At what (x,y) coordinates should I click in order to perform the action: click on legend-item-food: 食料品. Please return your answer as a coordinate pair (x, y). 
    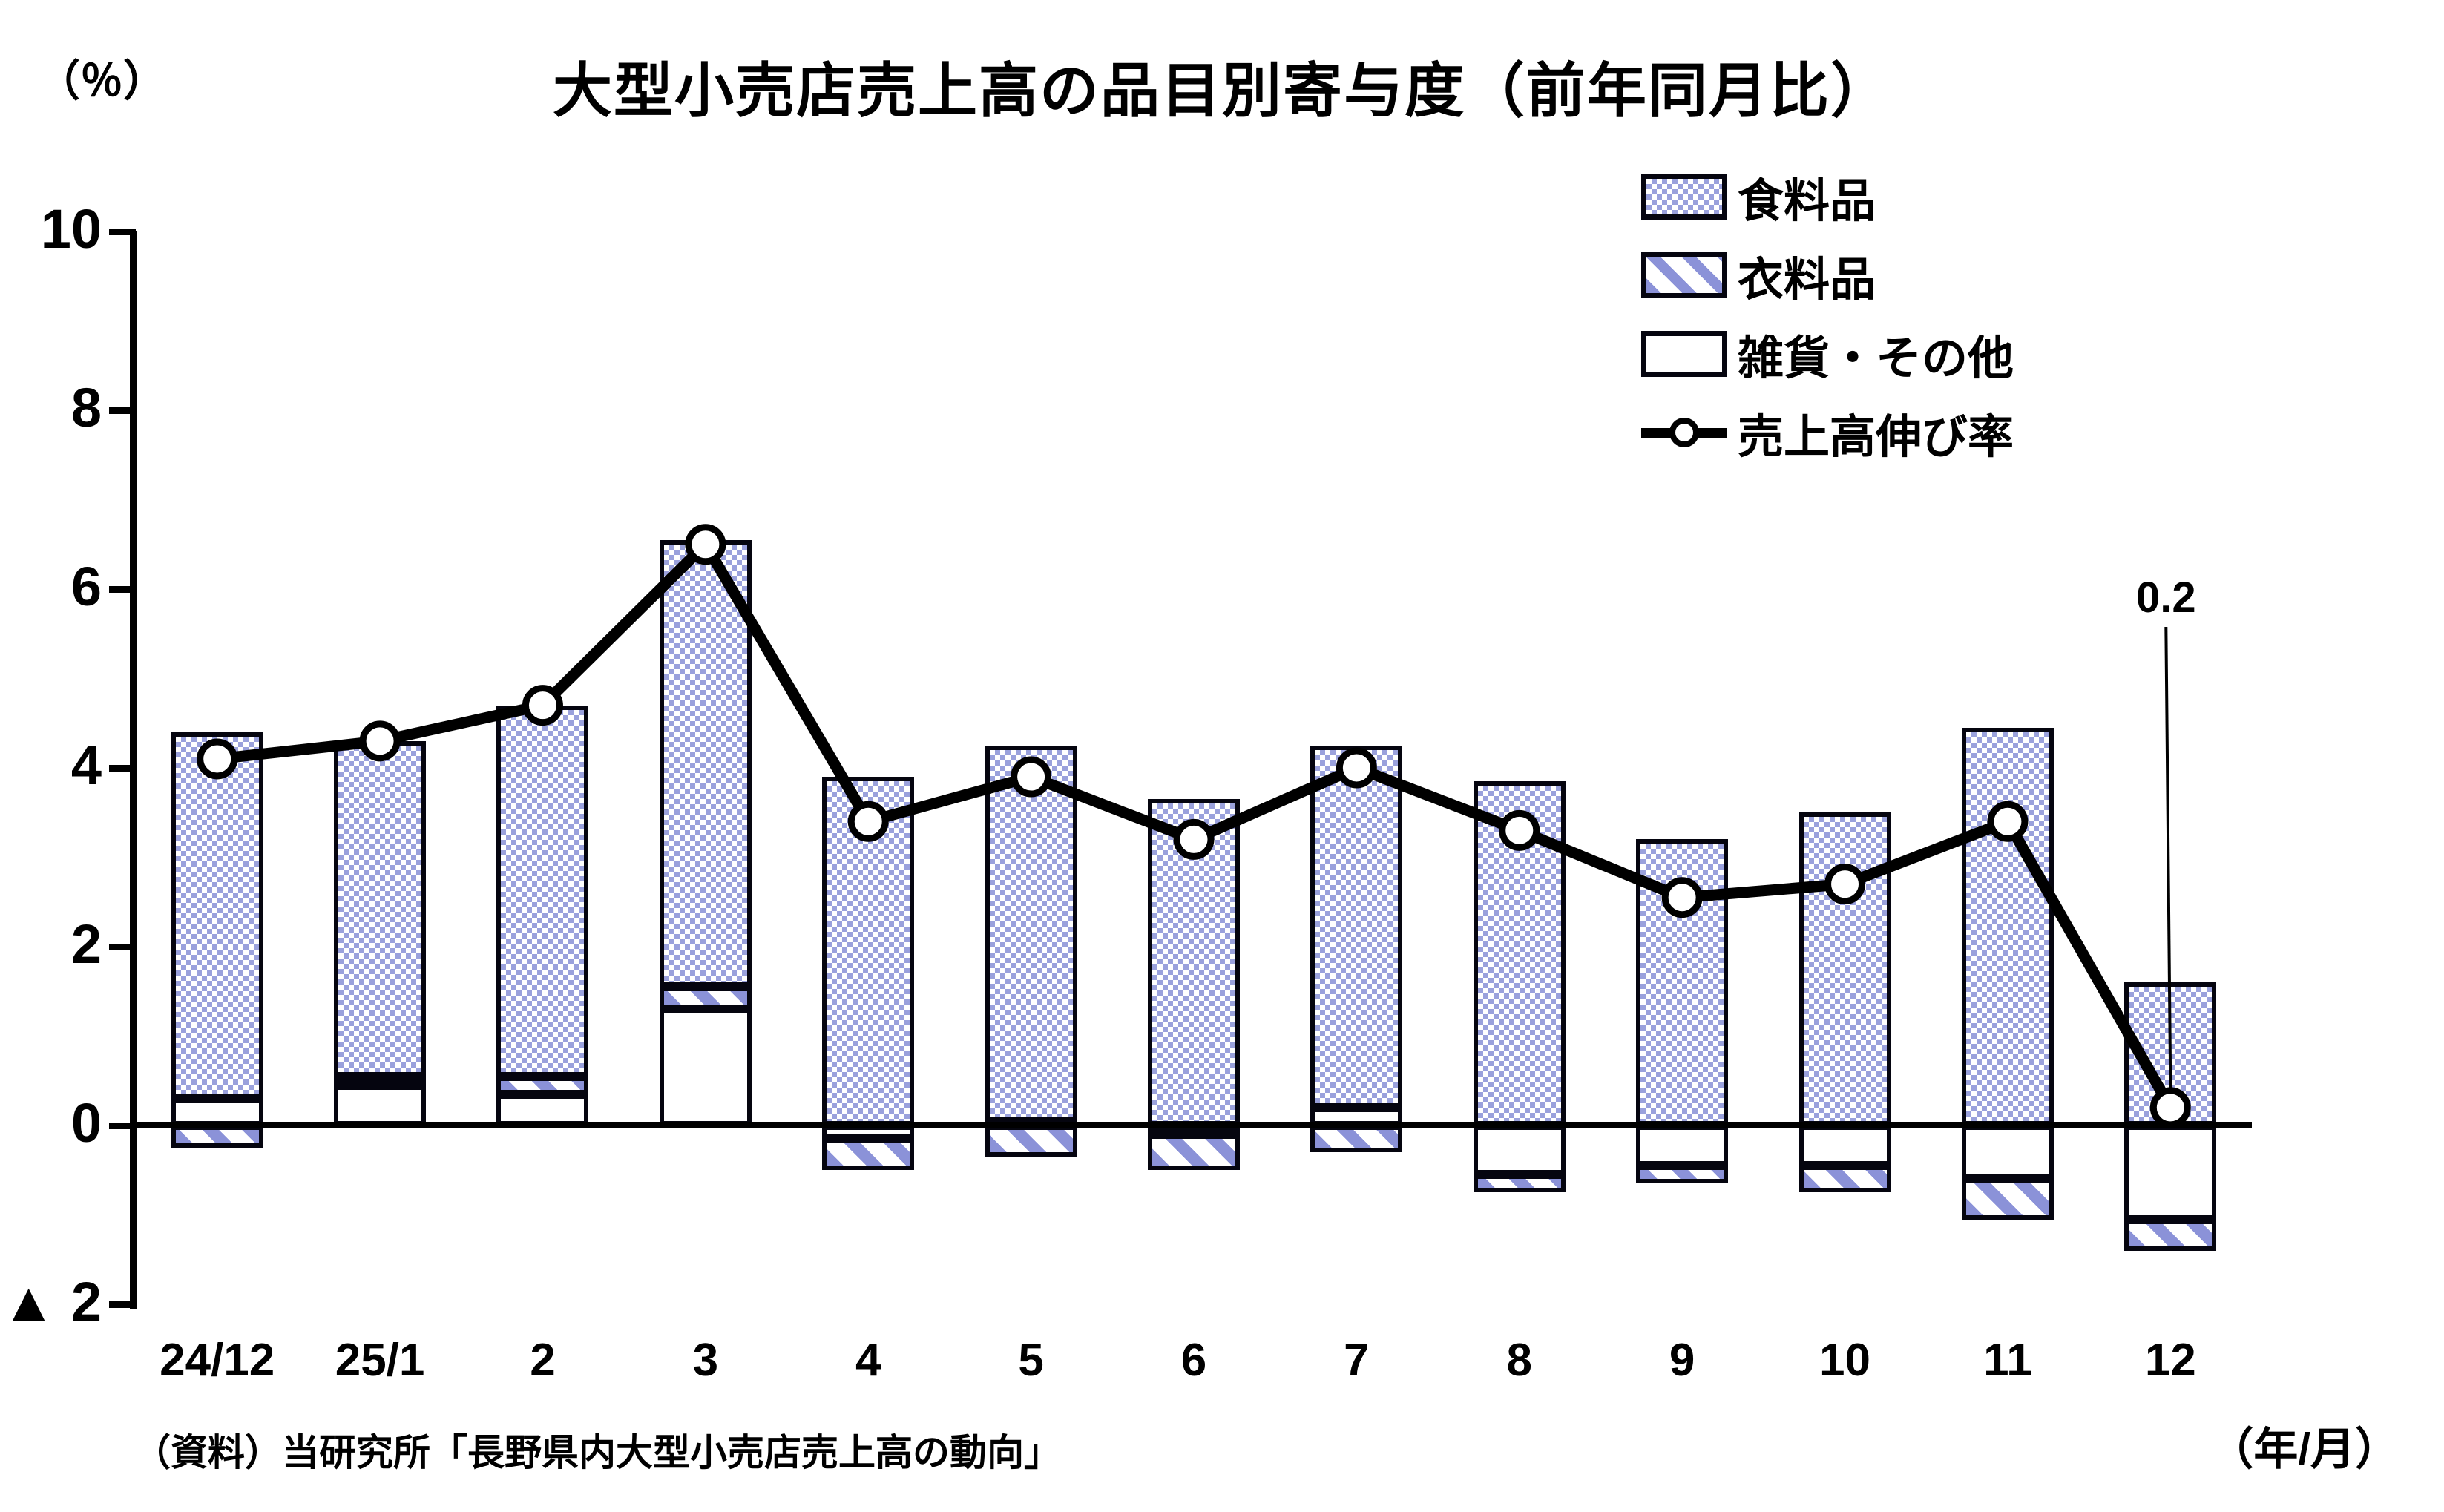
    Looking at the image, I should click on (1827, 197).